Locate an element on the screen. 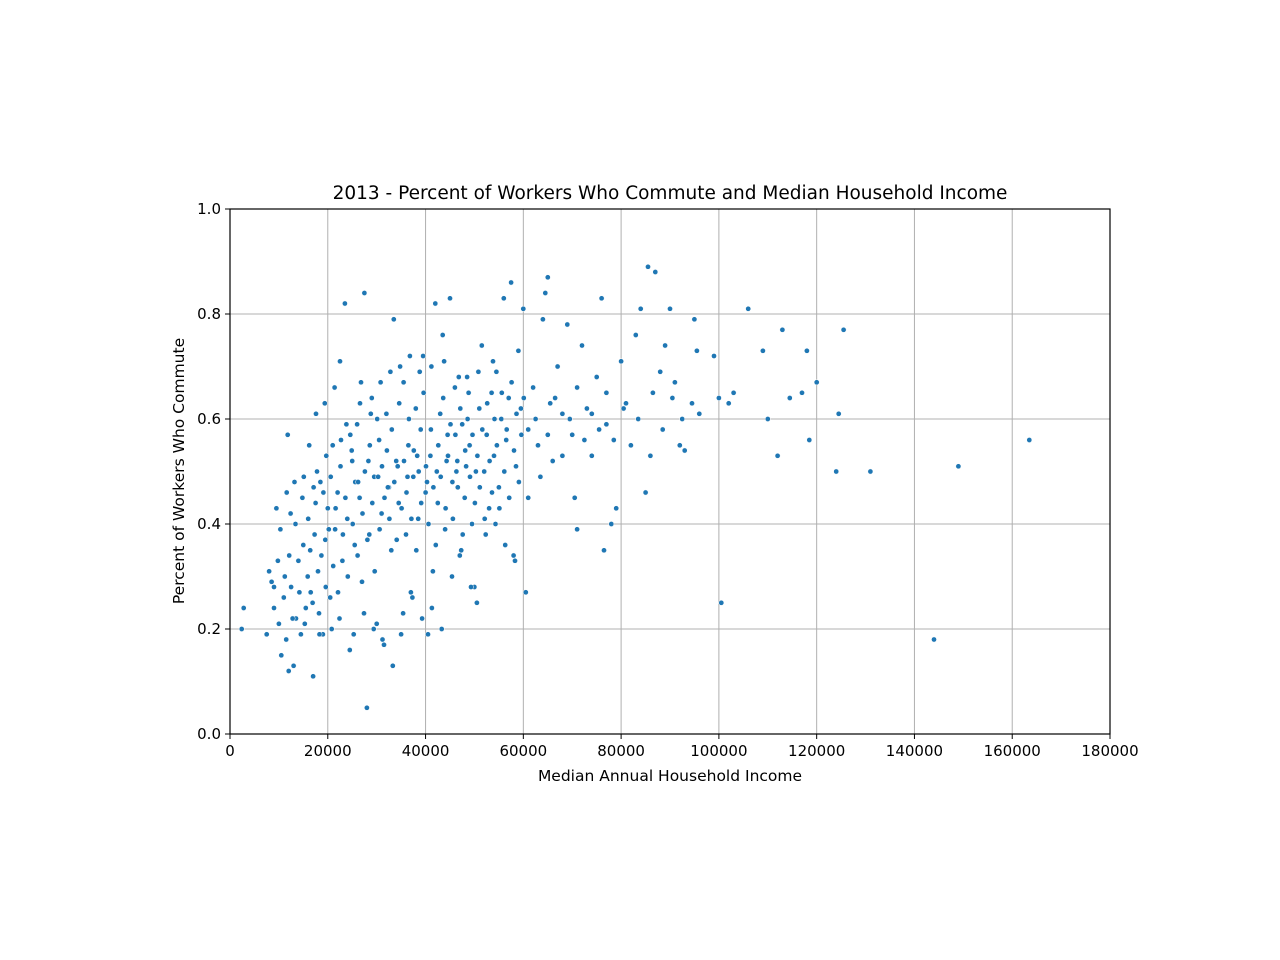  x-tick-label: 140000 is located at coordinates (914, 751).